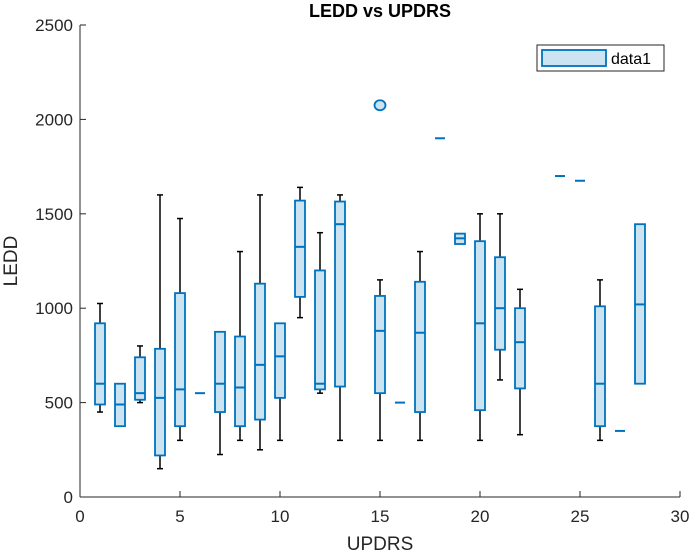 The width and height of the screenshot is (693, 553). Describe the element at coordinates (54, 308) in the screenshot. I see `y-tick-label: 1000` at that location.